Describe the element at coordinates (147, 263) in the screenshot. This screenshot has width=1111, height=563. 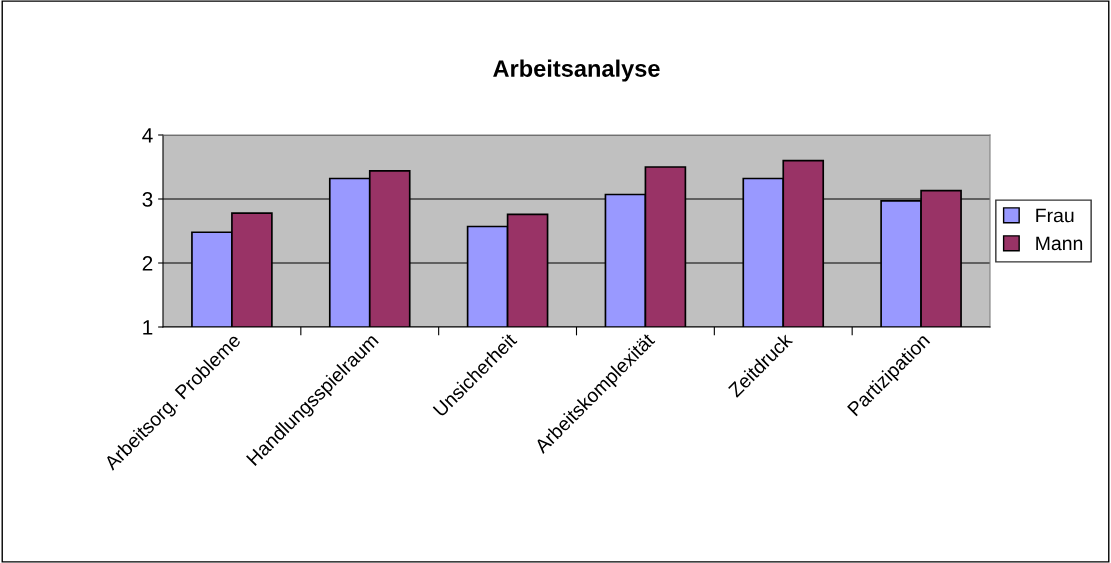
I see `y-tick-label: 2` at that location.